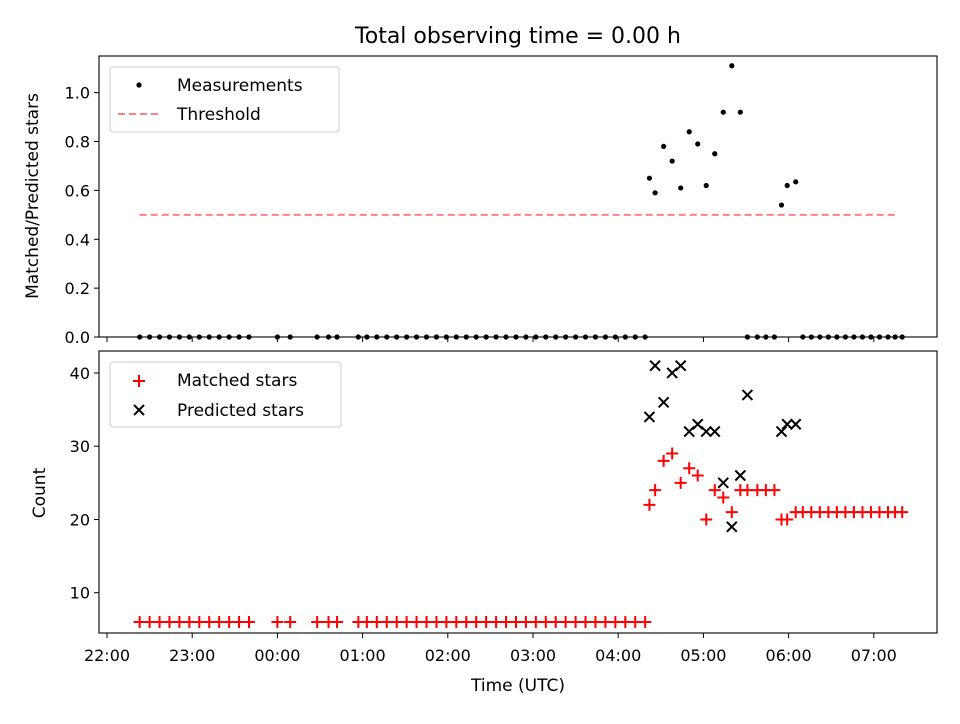 Image resolution: width=960 pixels, height=724 pixels. Describe the element at coordinates (277, 655) in the screenshot. I see `x-tick-label: 00:00` at that location.